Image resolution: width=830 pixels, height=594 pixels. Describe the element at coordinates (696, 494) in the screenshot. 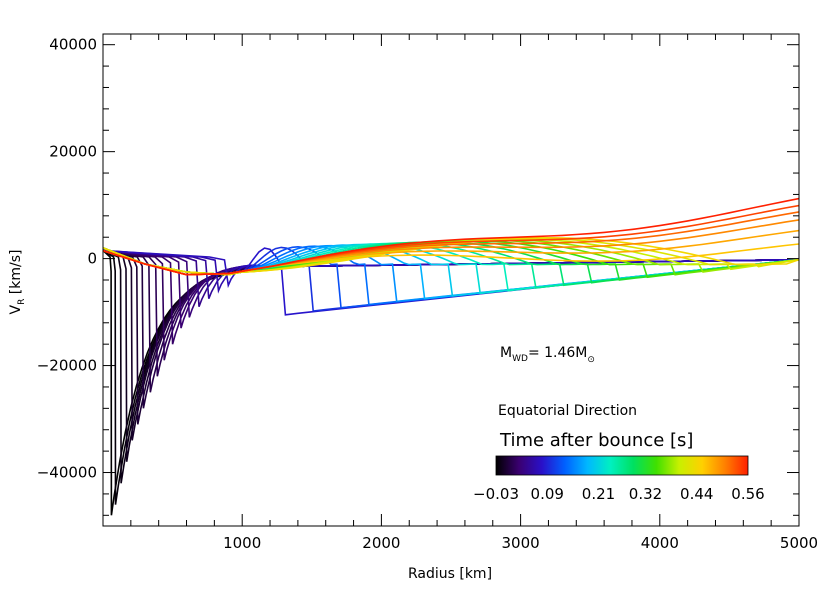

I see `colorbar-tick-label: 0.44` at that location.